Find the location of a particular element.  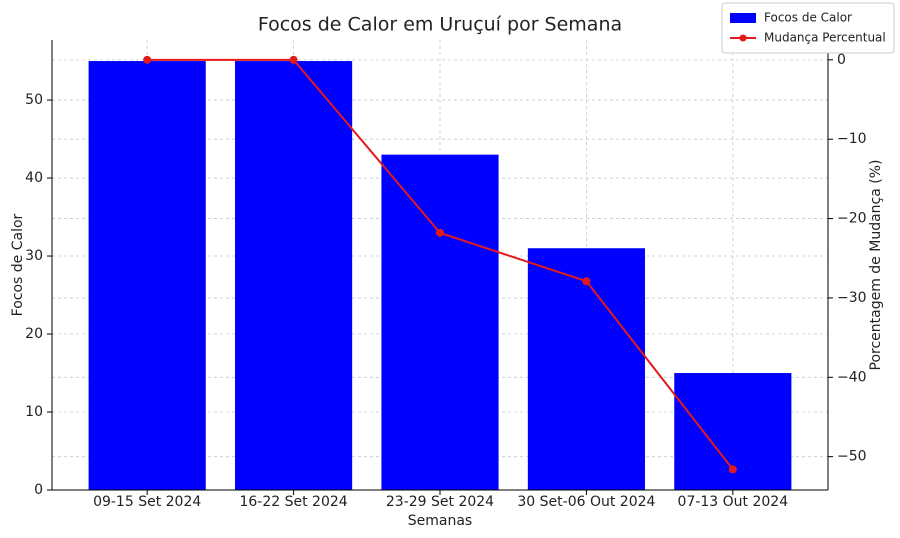

y2-tick-label: −20 is located at coordinates (852, 219).